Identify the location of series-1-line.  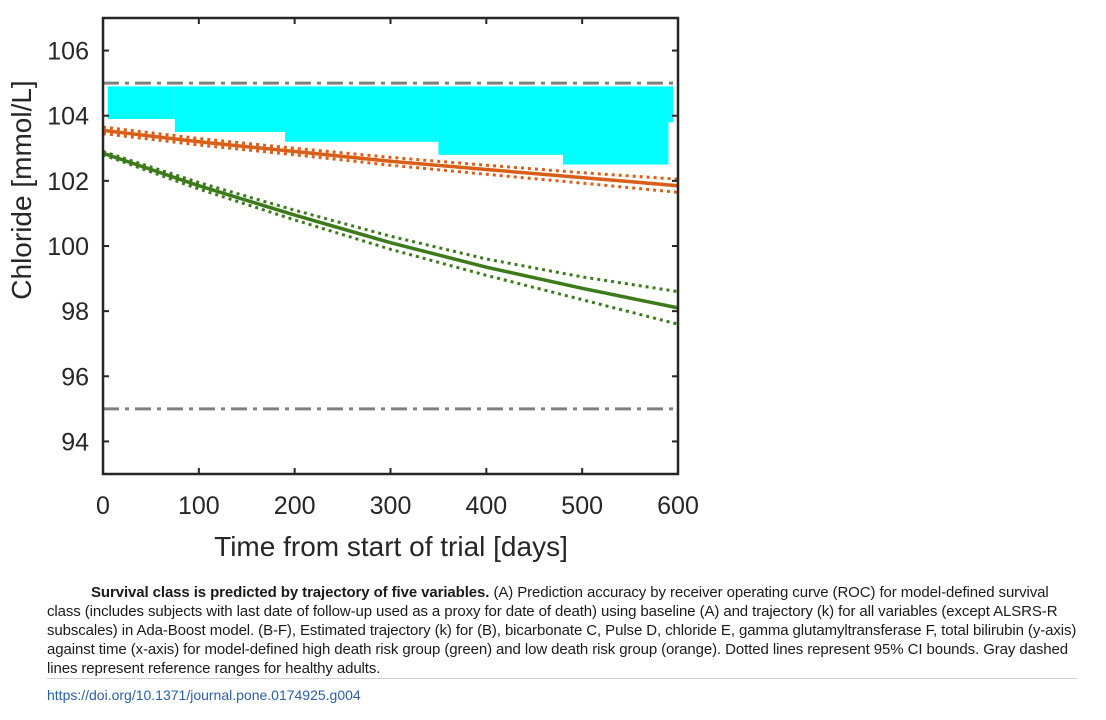
(390, 230).